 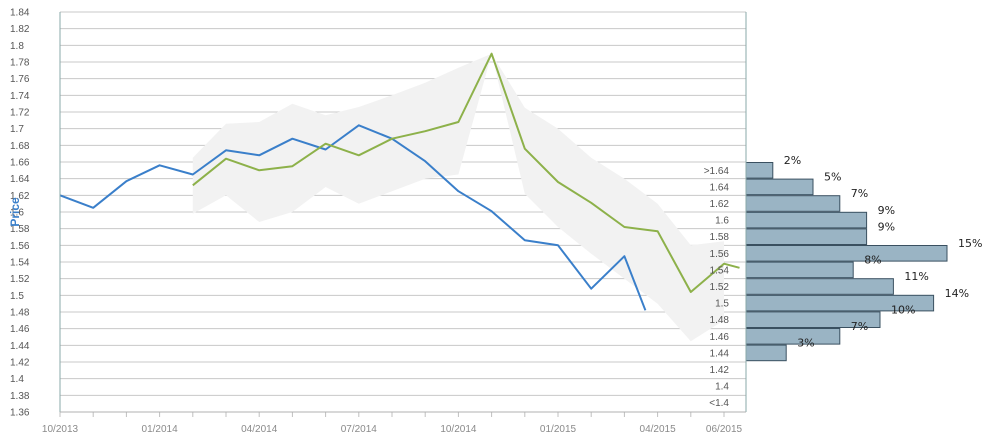 What do you see at coordinates (805, 343) in the screenshot?
I see `histogram-percent-label: 3%` at bounding box center [805, 343].